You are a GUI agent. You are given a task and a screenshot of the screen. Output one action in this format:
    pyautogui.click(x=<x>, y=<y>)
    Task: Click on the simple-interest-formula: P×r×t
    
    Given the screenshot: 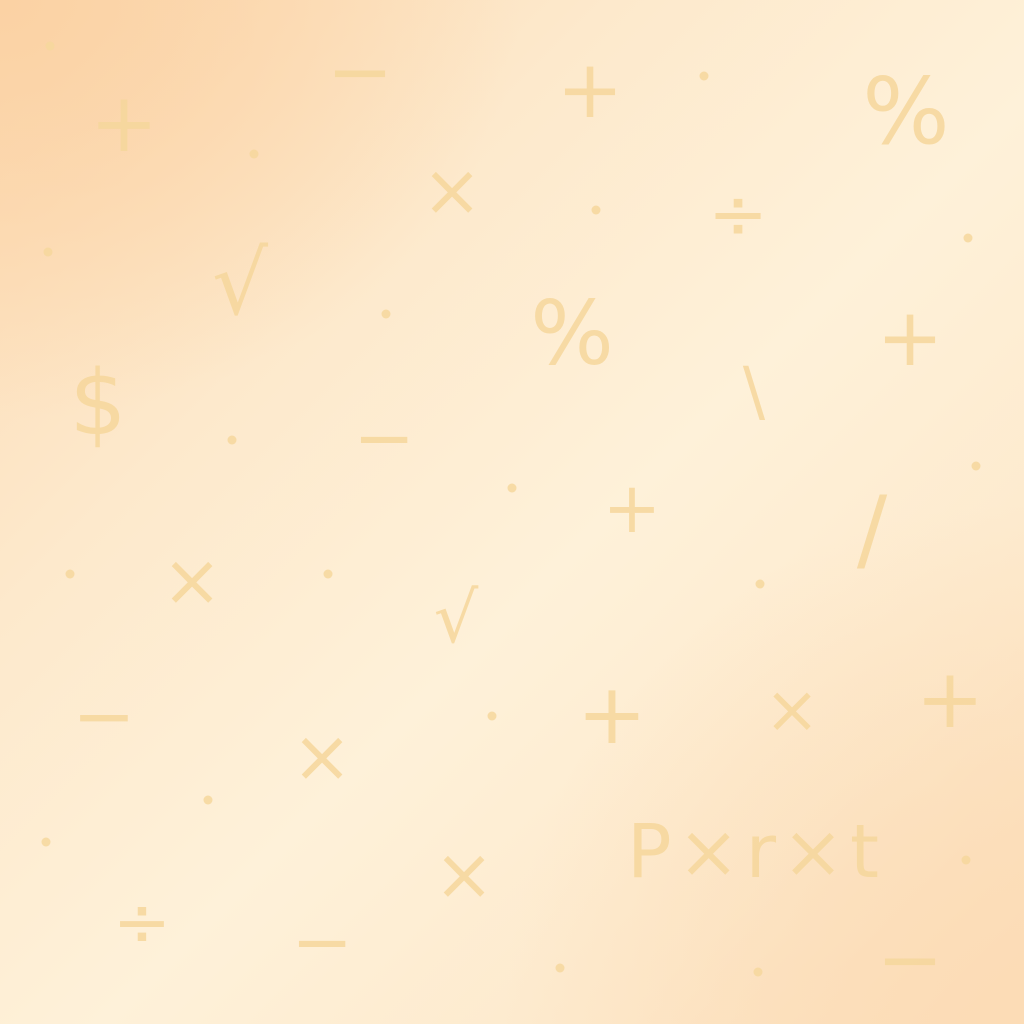 What is the action you would take?
    pyautogui.click(x=756, y=852)
    